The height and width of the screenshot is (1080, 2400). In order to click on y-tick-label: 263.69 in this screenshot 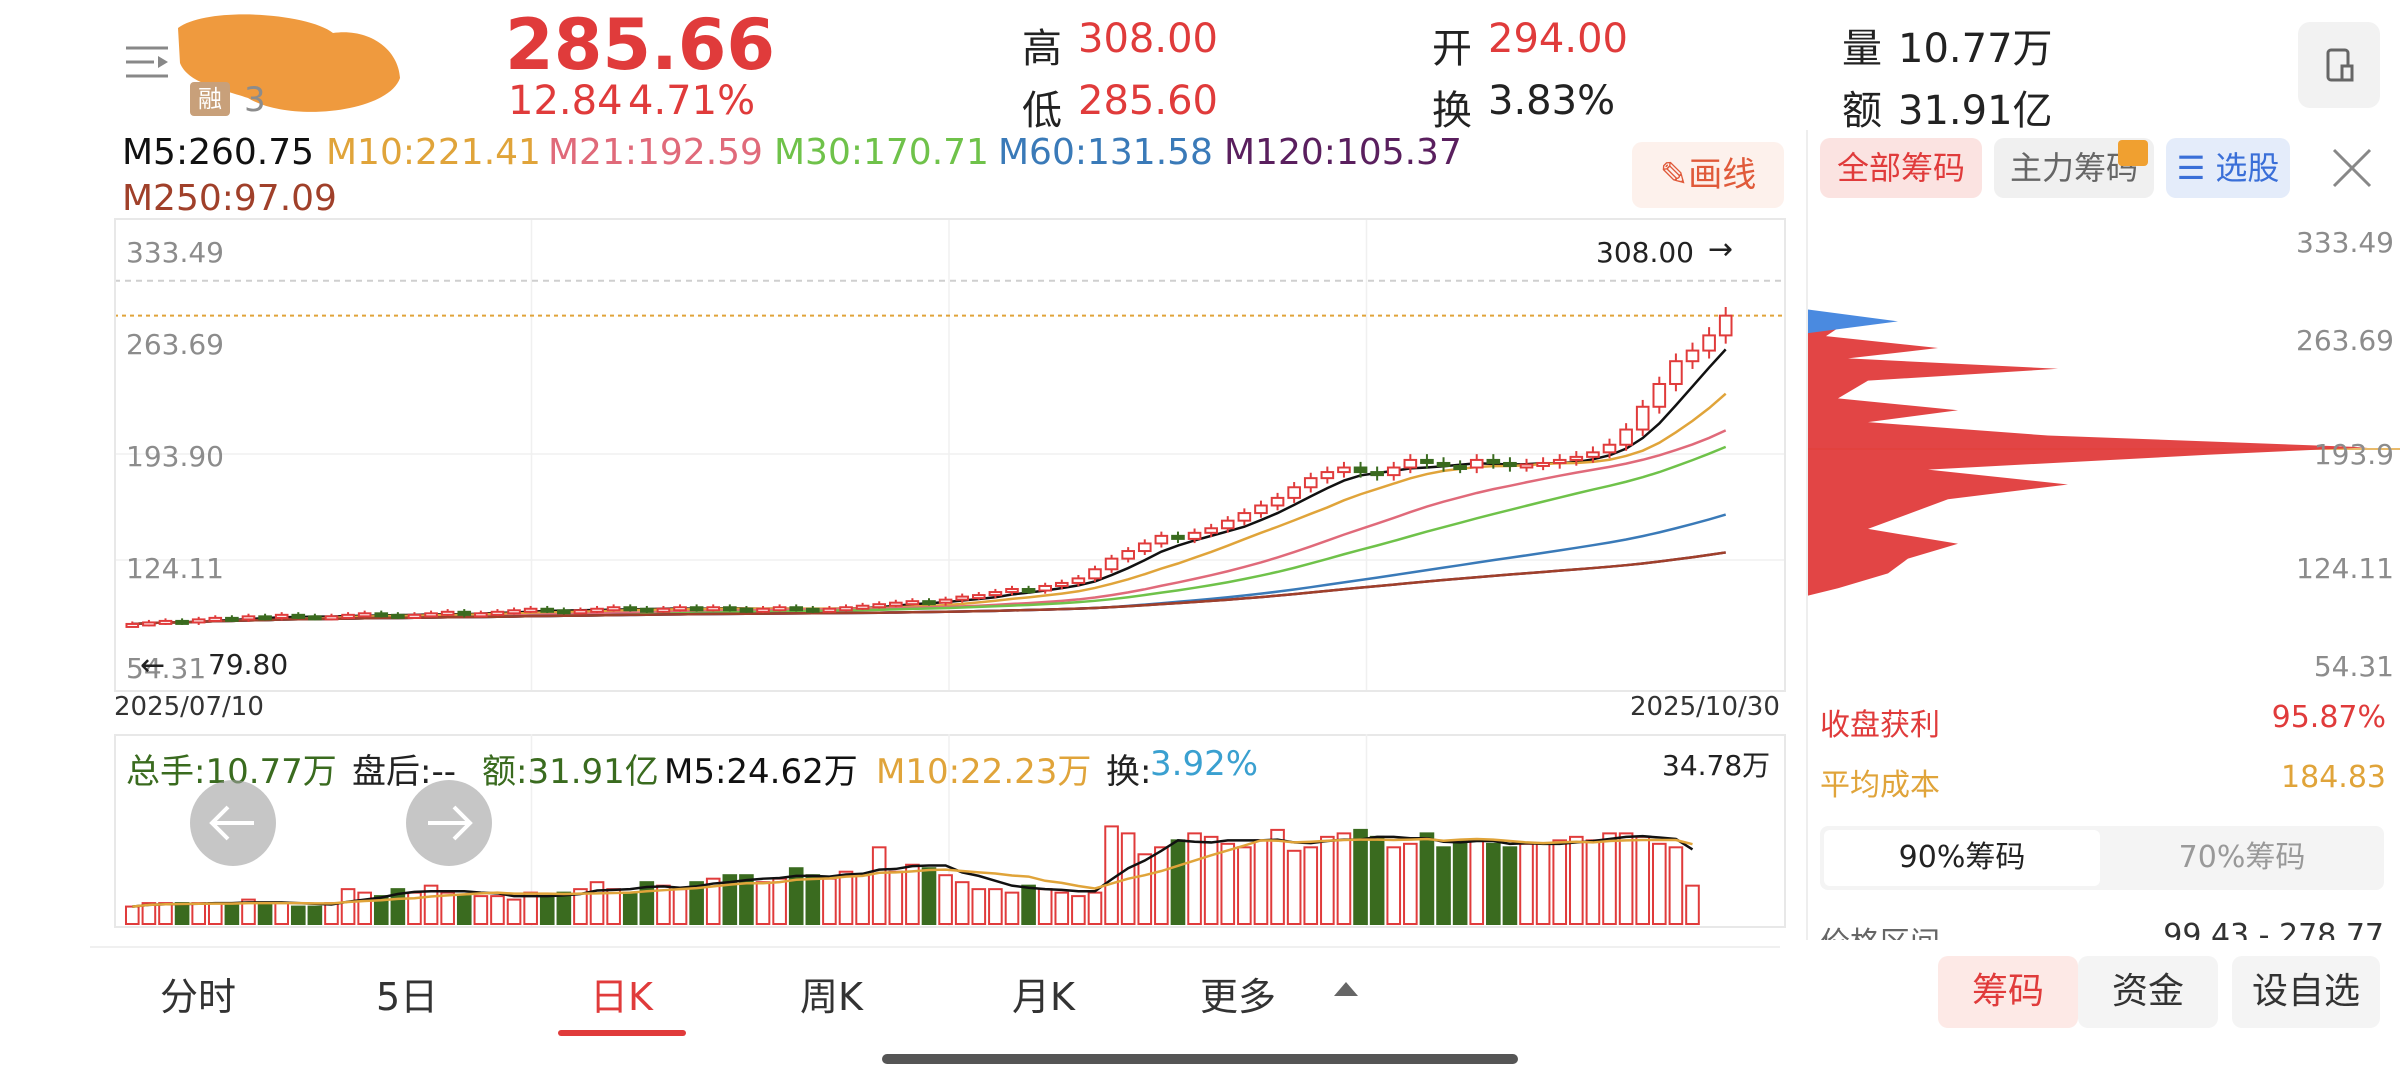, I will do `click(175, 344)`.